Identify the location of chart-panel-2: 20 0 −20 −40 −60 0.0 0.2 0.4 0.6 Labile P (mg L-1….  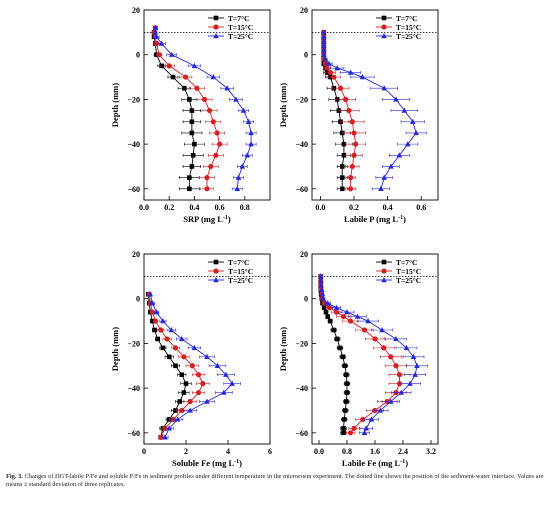
(358, 115).